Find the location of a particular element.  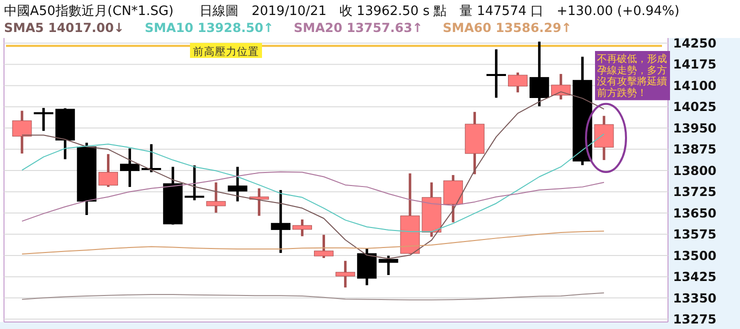

y-tick-label: 14250 is located at coordinates (695, 42).